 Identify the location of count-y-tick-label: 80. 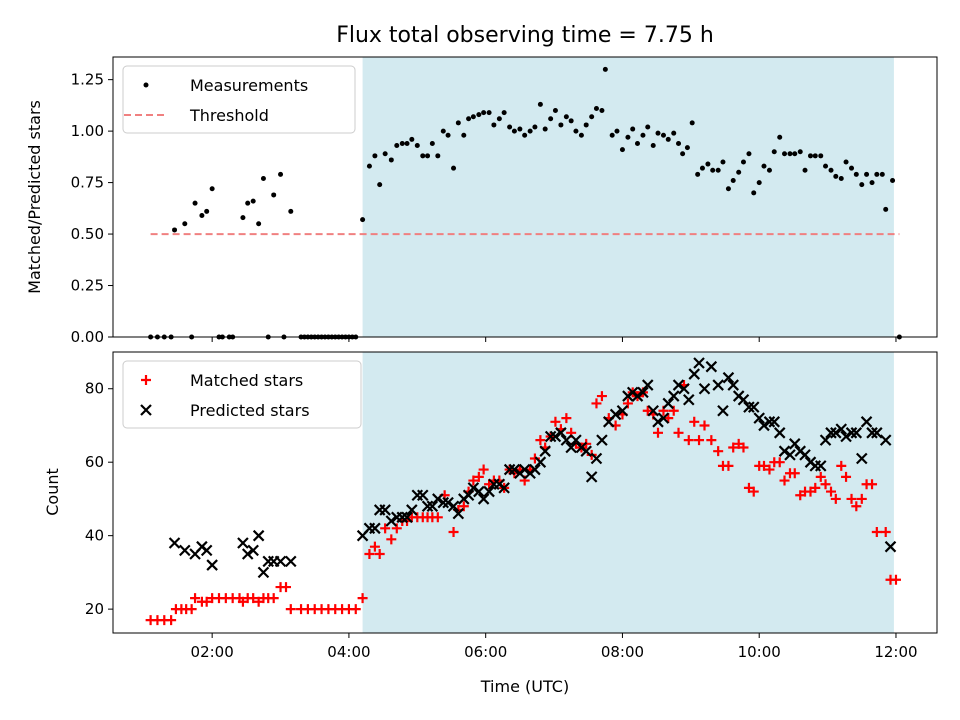
(94, 389).